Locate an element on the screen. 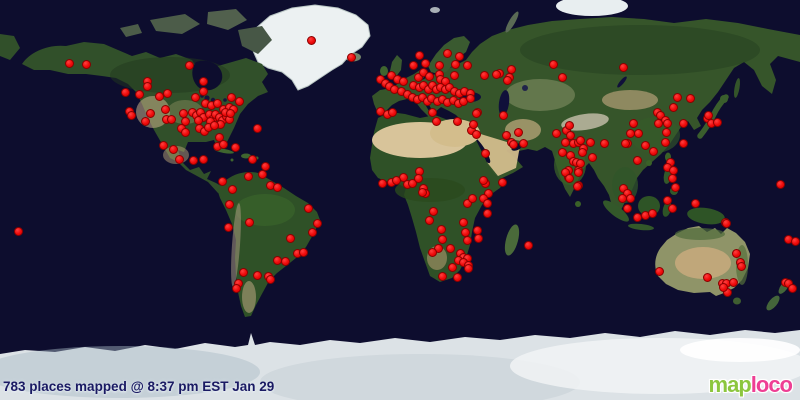 This screenshot has width=800, height=400. lake-baikal is located at coordinates (622, 82).